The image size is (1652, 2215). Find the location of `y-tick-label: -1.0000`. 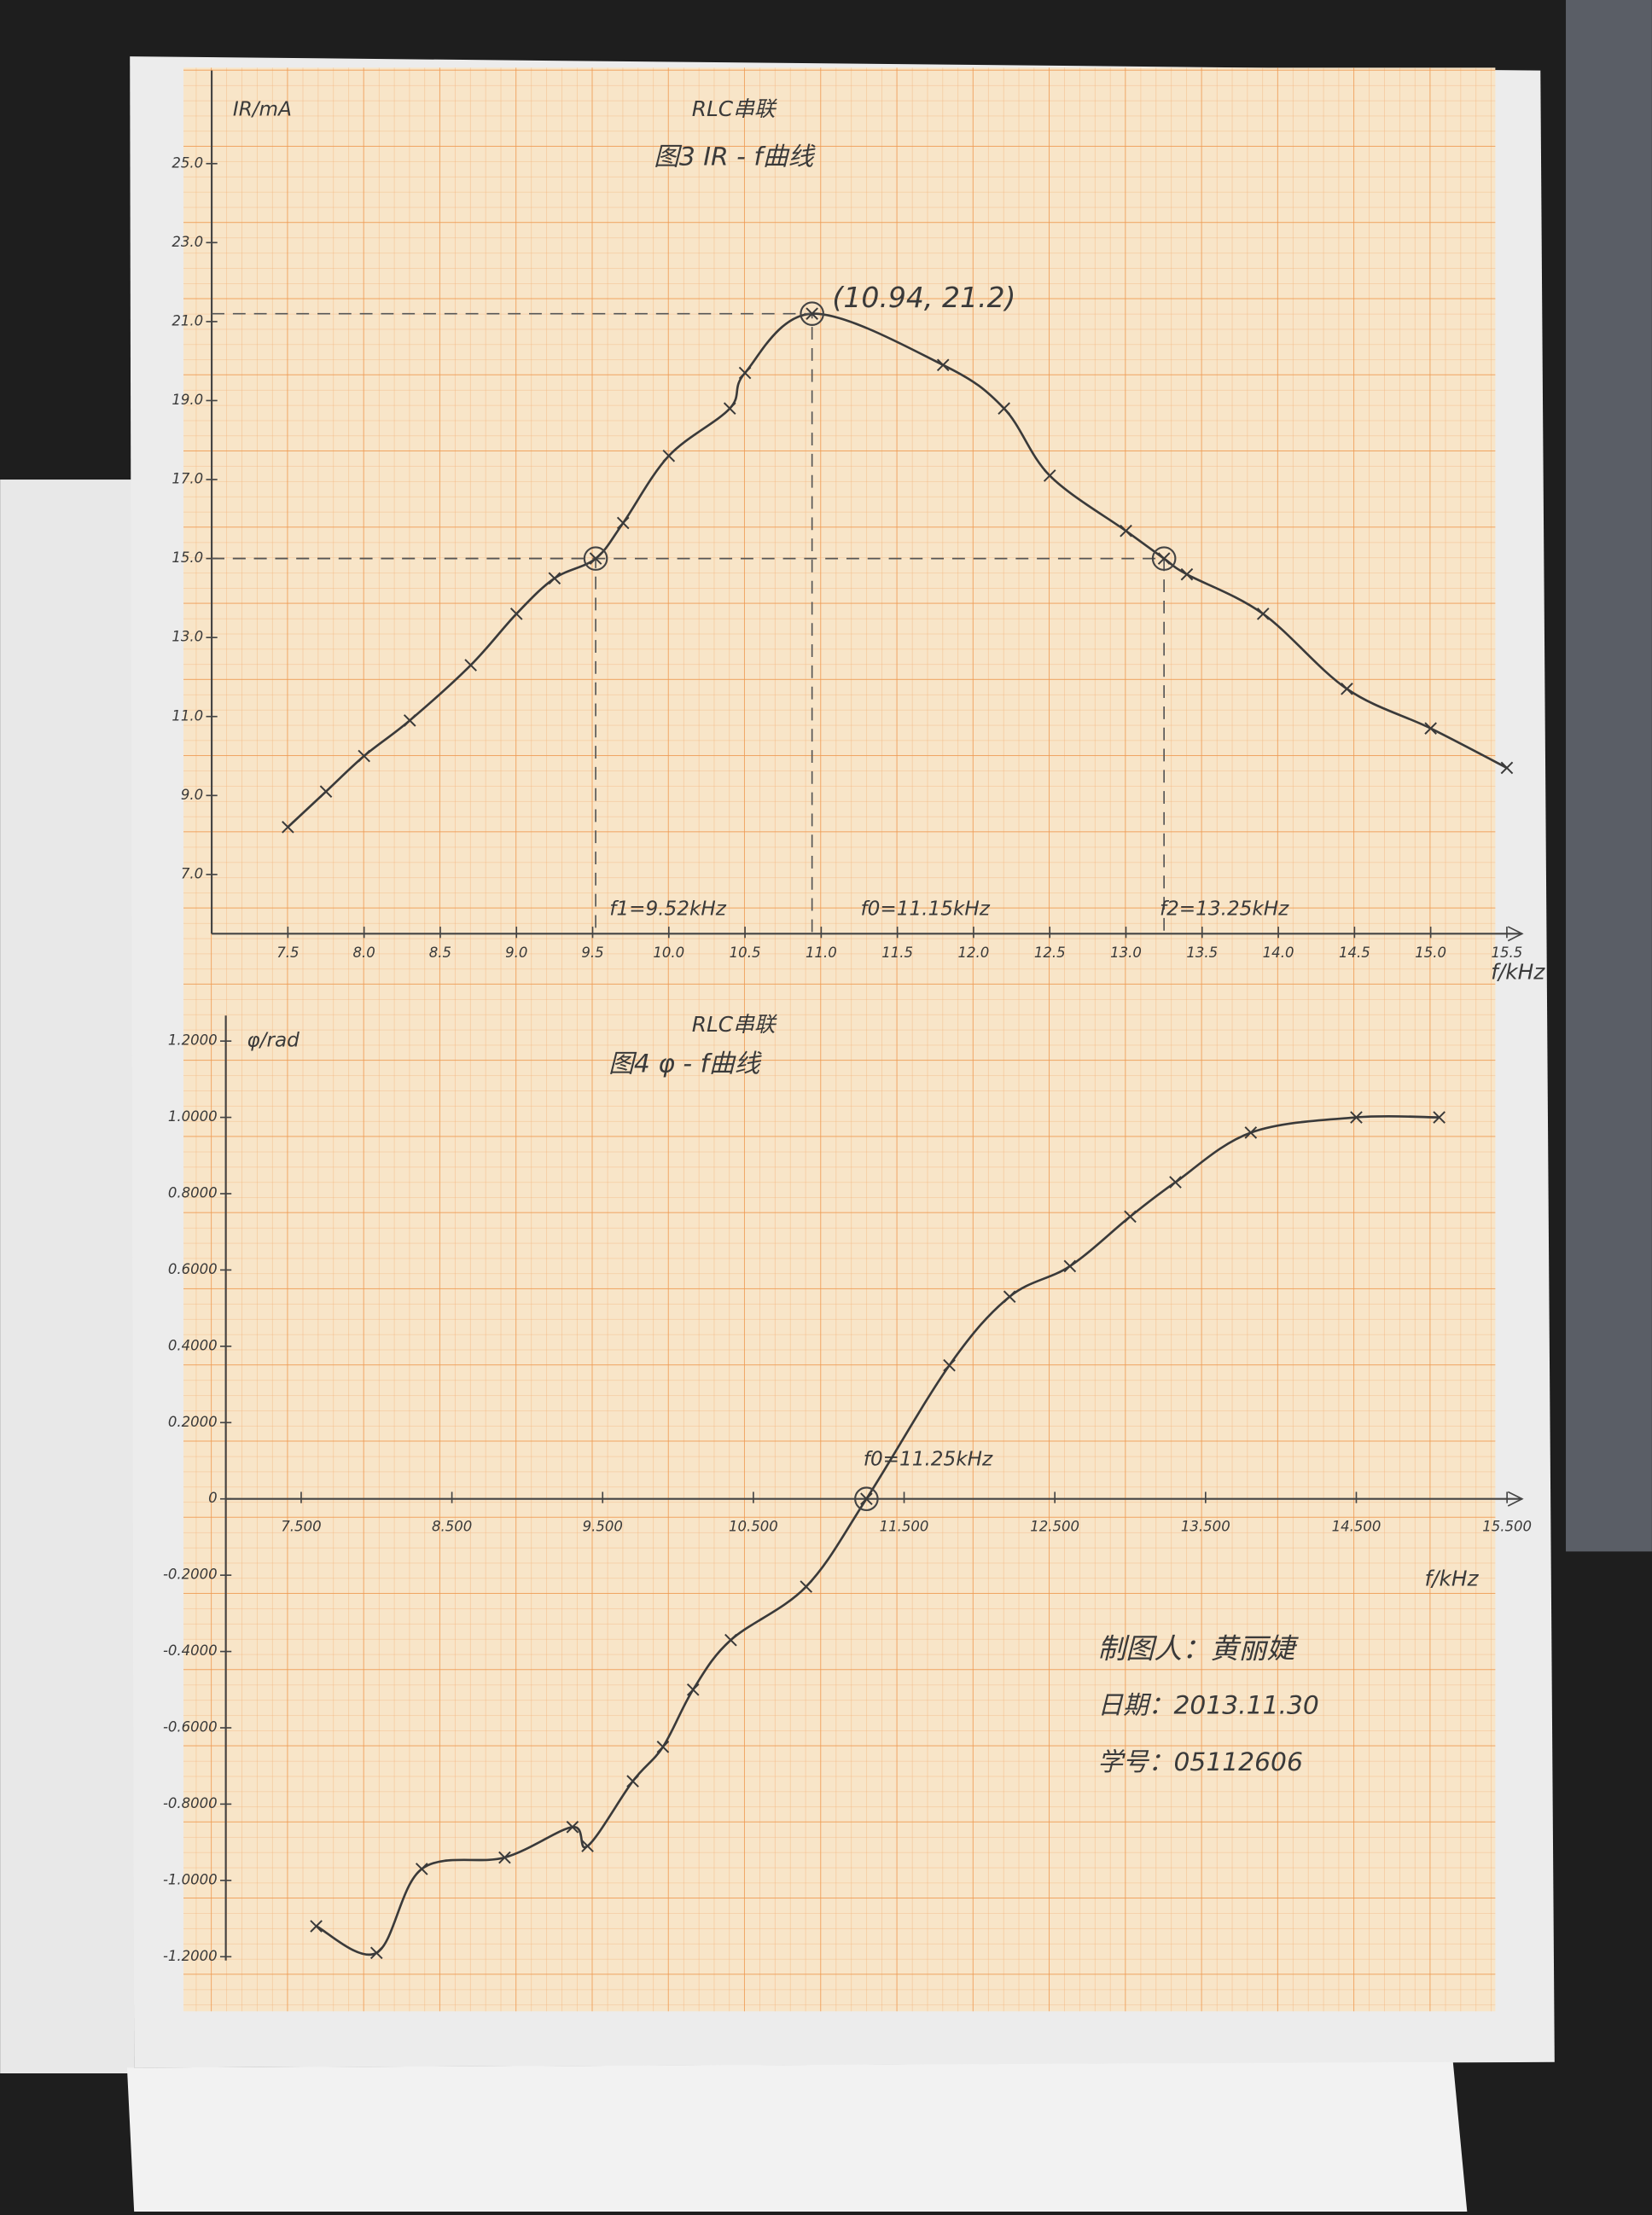

y-tick-label: -1.0000 is located at coordinates (190, 1879).